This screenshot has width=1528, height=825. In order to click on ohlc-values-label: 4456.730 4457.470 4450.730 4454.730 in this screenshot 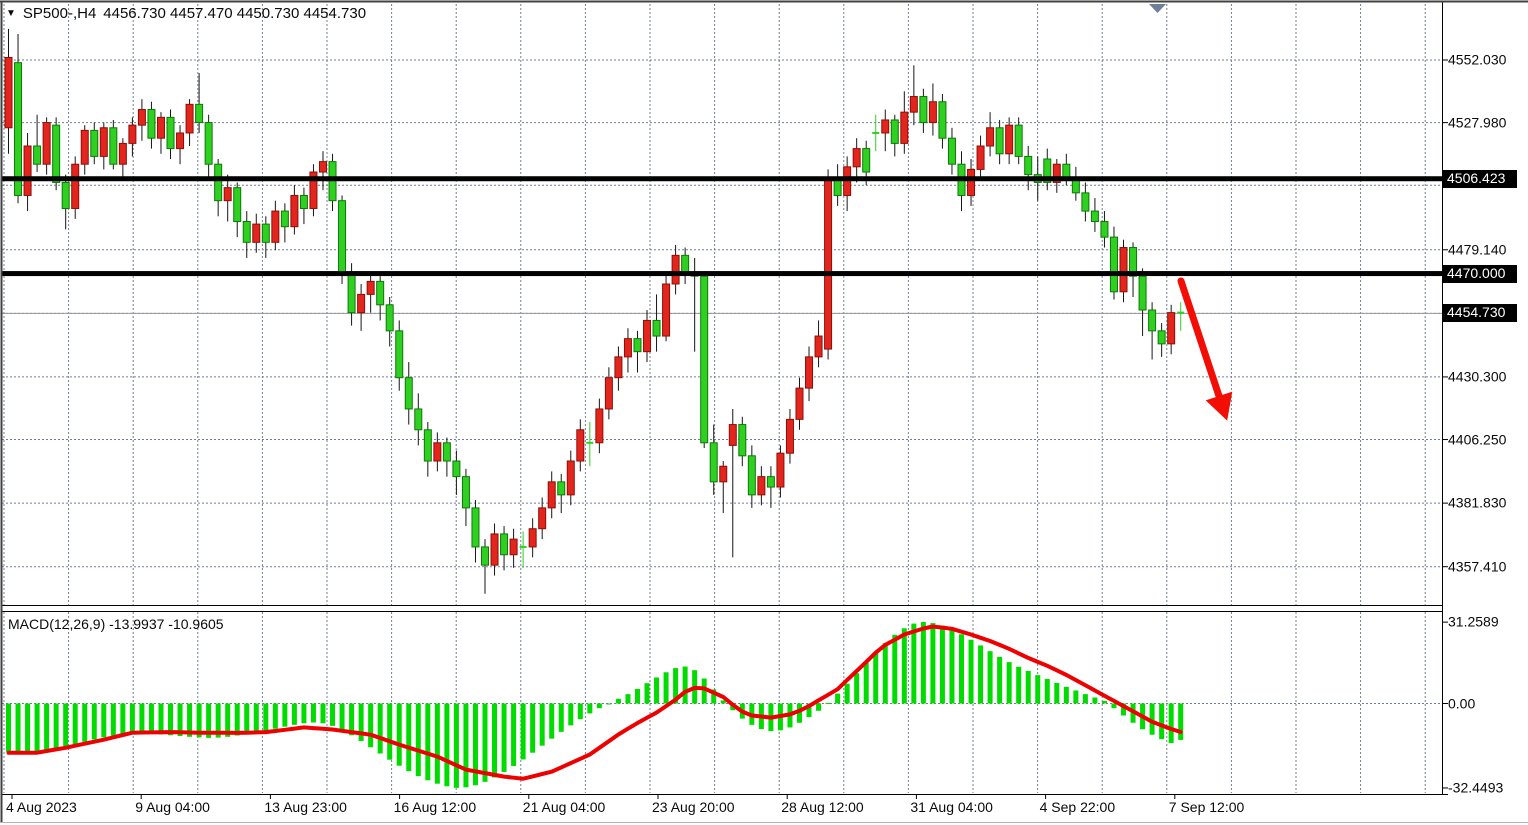, I will do `click(235, 13)`.